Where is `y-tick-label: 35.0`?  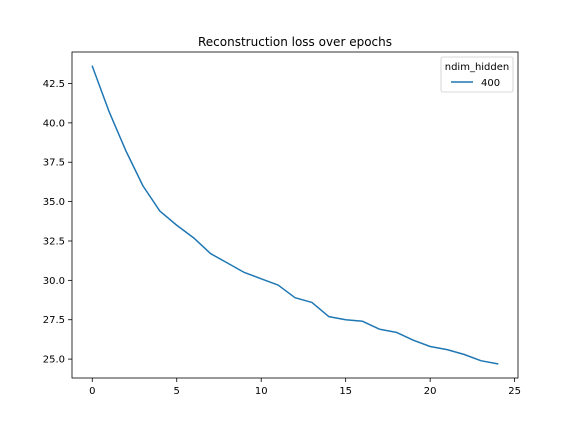
y-tick-label: 35.0 is located at coordinates (54, 202).